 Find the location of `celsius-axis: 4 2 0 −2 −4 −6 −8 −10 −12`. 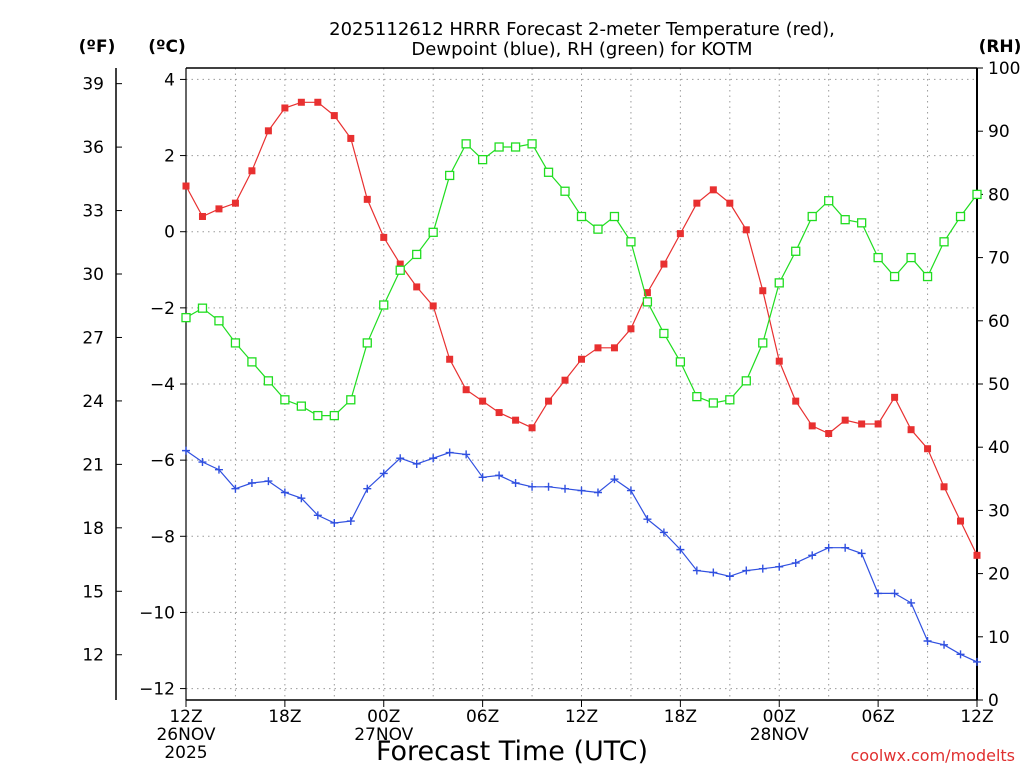

celsius-axis: 4 2 0 −2 −4 −6 −8 −10 −12 is located at coordinates (162, 385).